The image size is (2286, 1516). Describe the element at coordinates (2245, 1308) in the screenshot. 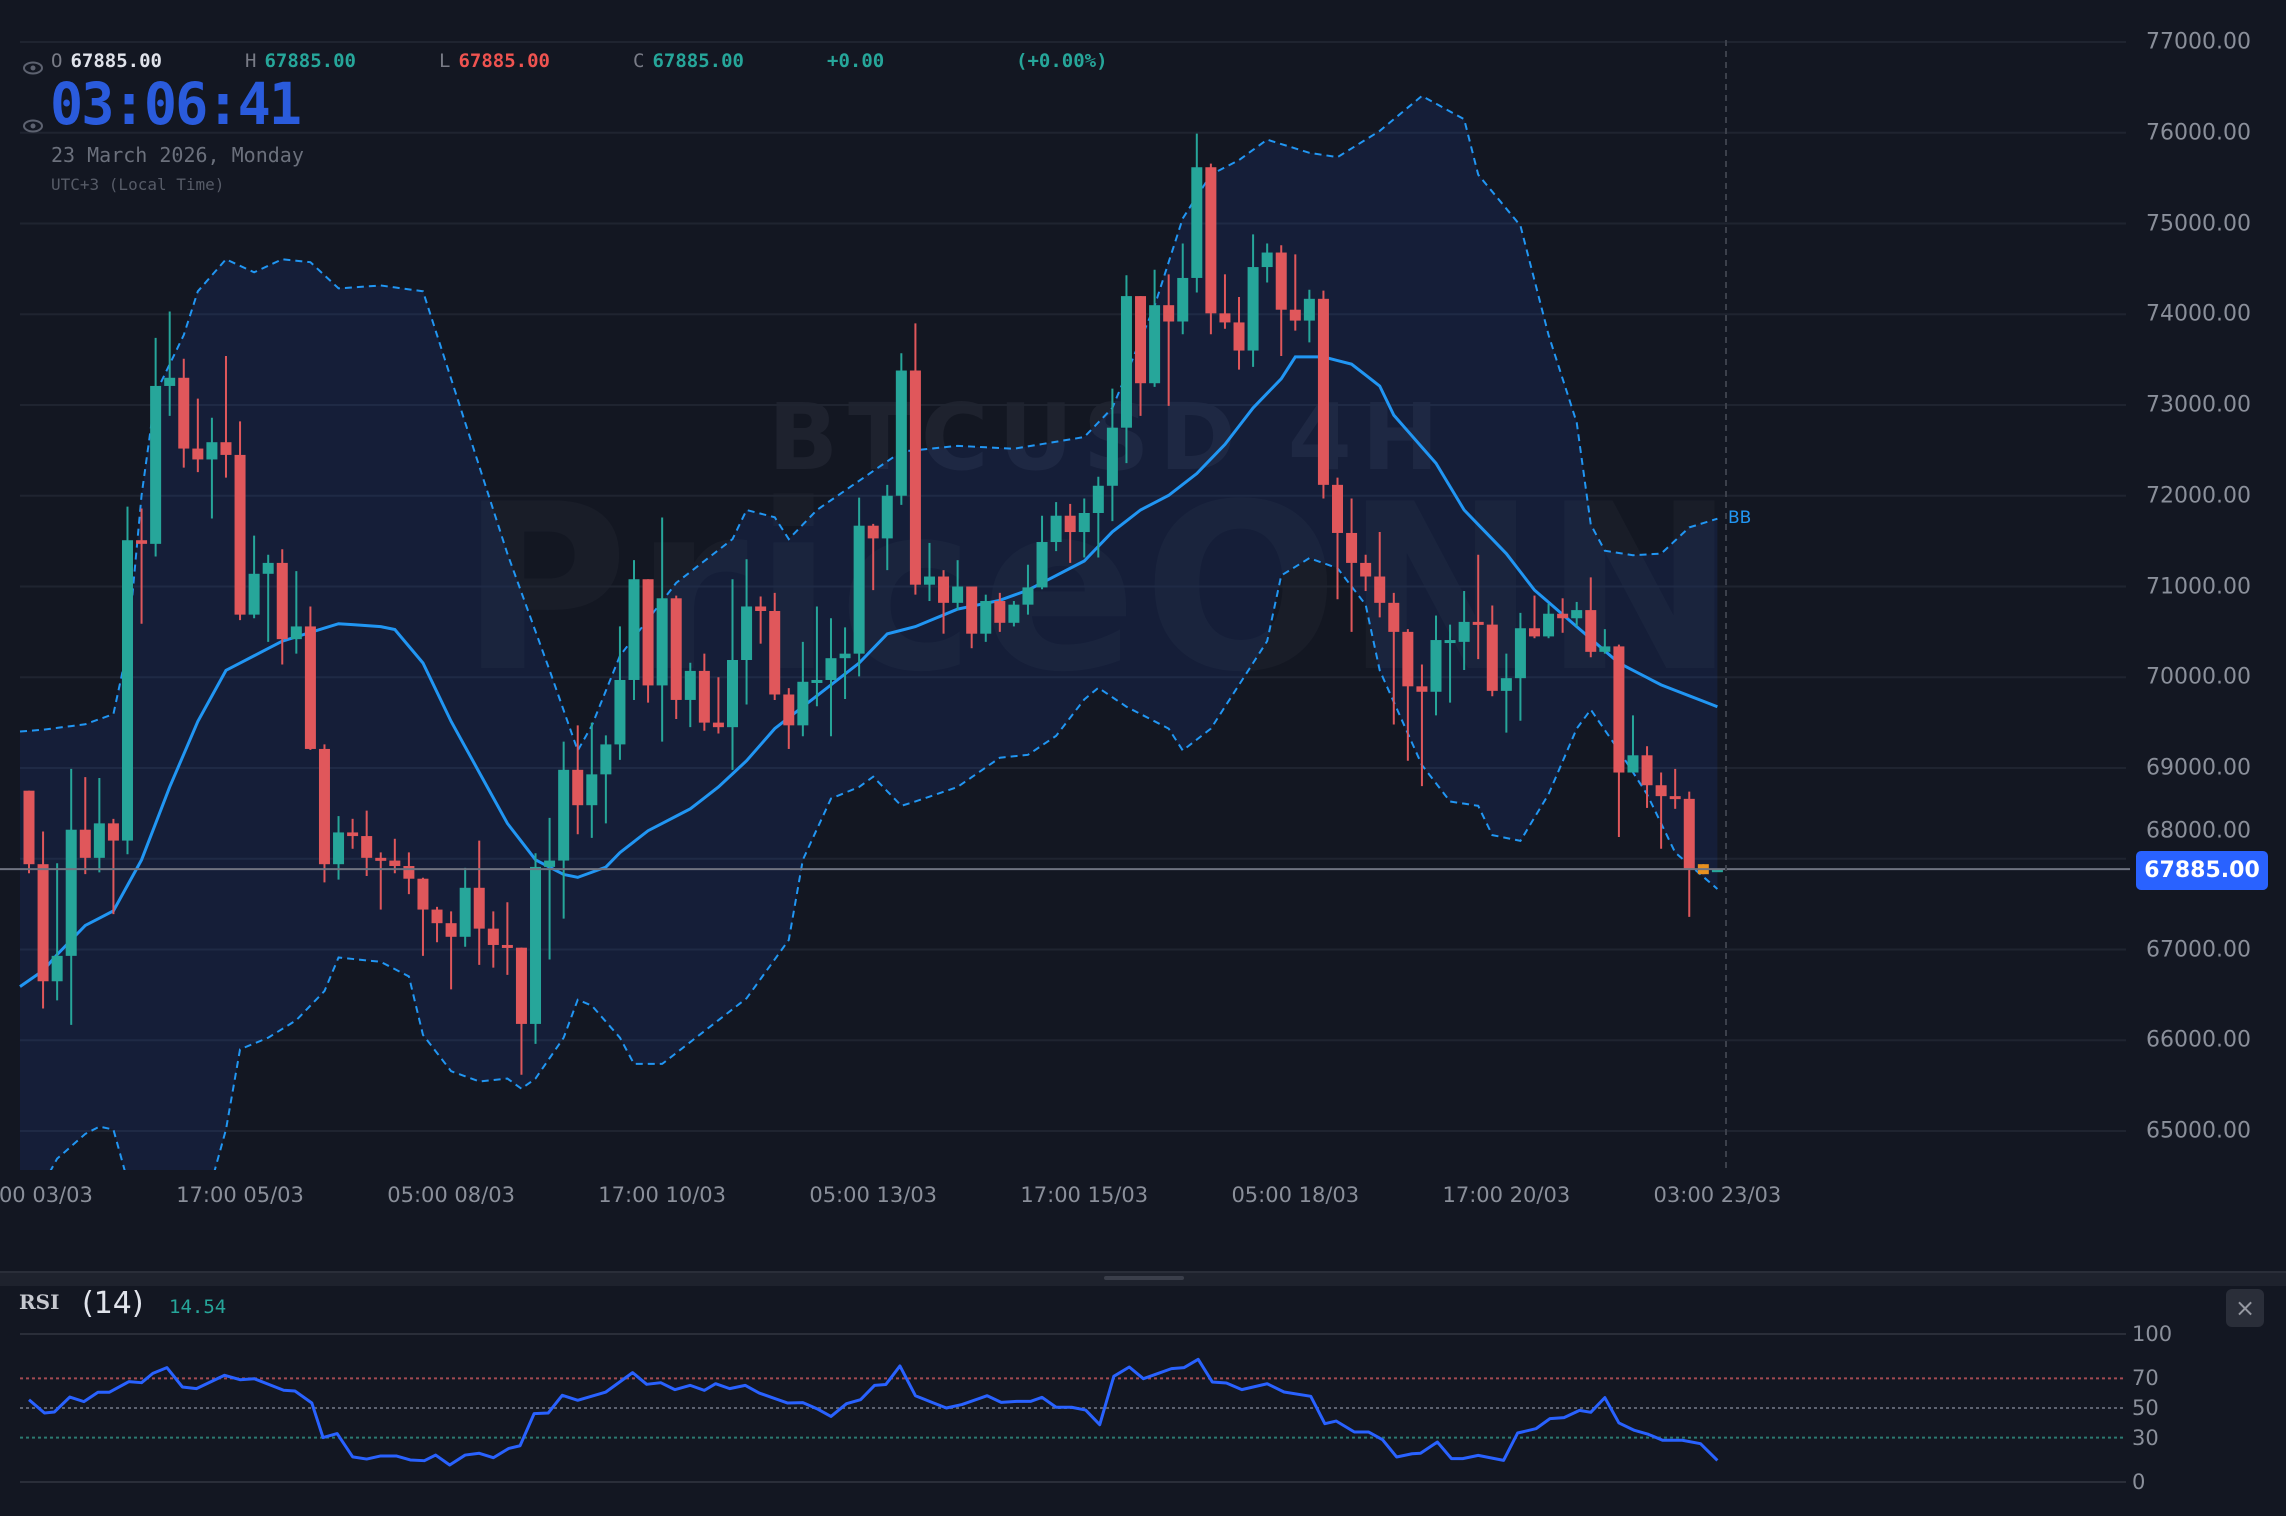

I see `close-icon: ×` at that location.